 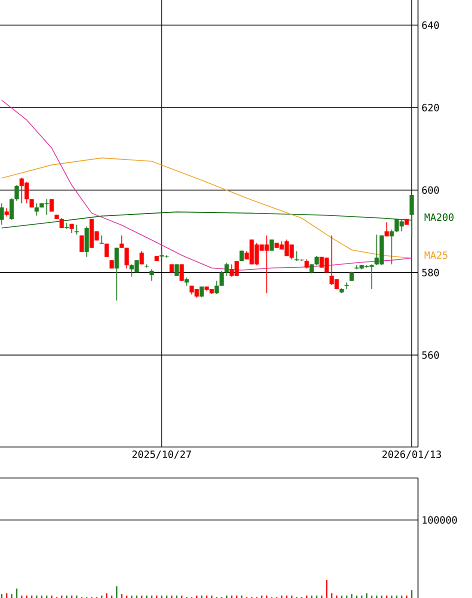 What do you see at coordinates (430, 272) in the screenshot?
I see `y-tick-label: 580` at bounding box center [430, 272].